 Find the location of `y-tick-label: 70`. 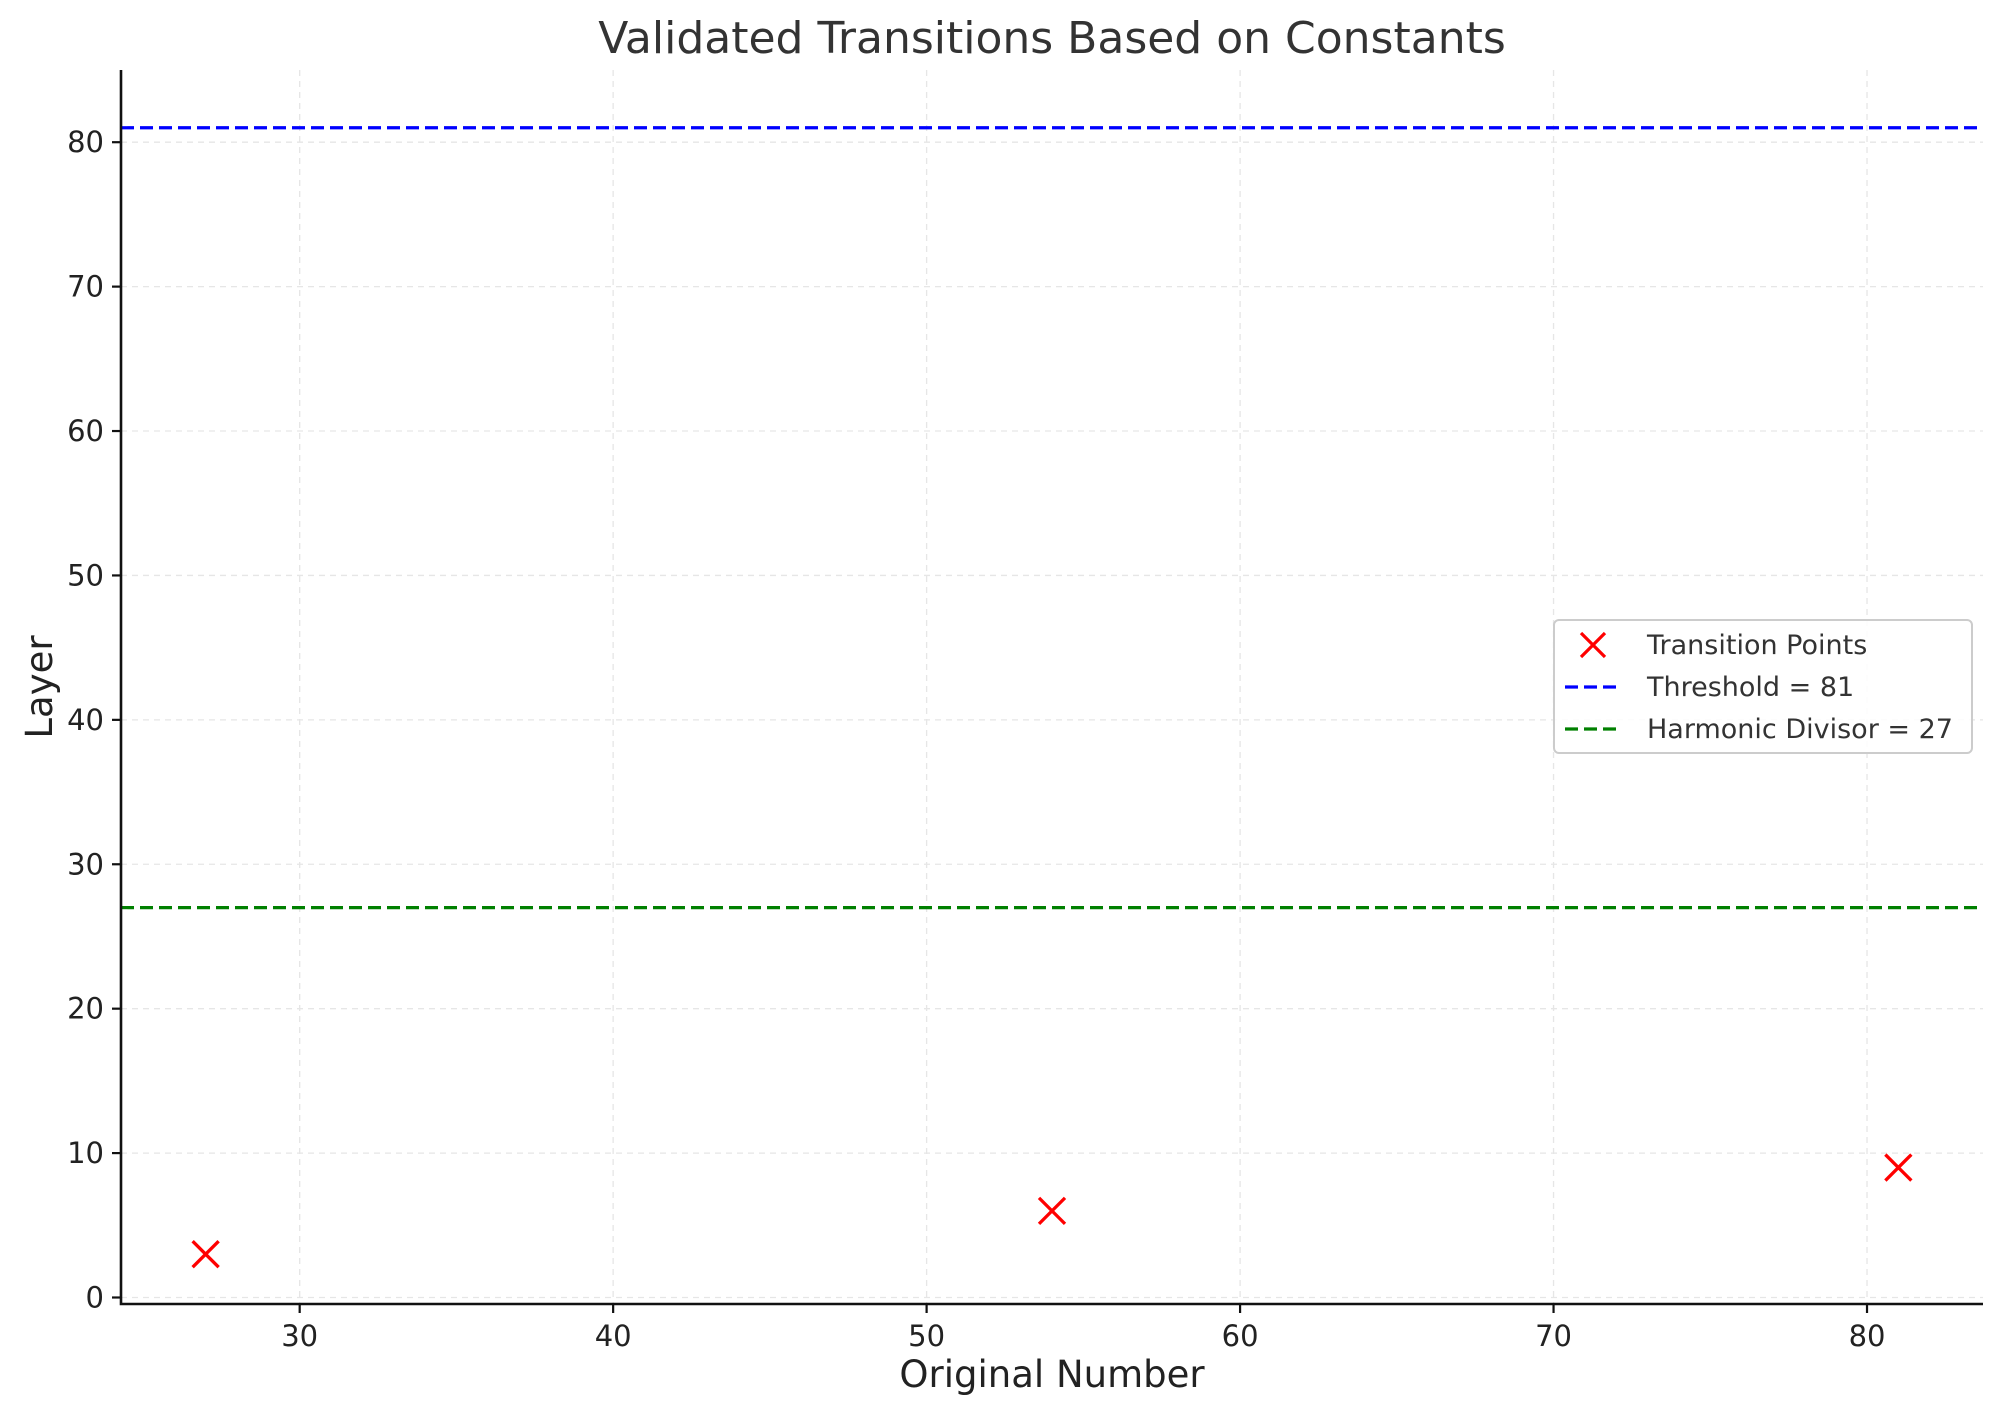

y-tick-label: 70 is located at coordinates (85, 287).